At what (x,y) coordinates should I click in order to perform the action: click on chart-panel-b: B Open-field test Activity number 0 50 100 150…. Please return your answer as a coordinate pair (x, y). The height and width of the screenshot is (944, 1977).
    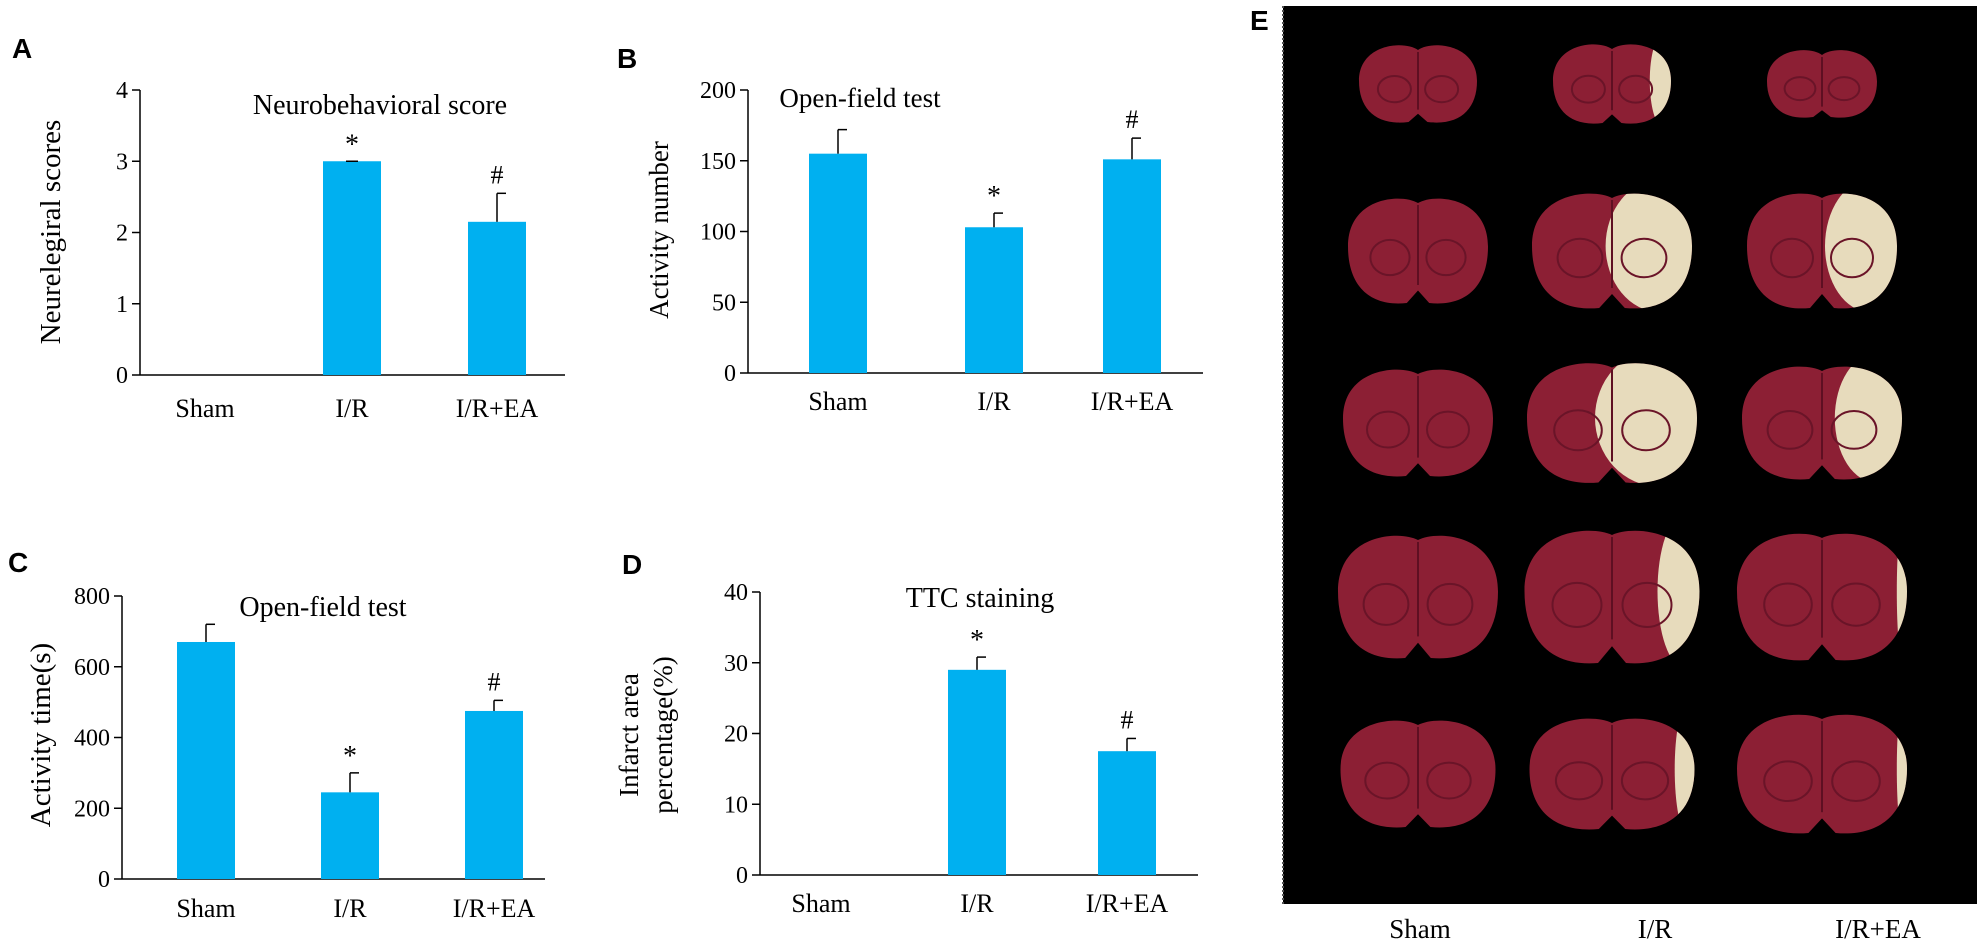
    Looking at the image, I should click on (910, 229).